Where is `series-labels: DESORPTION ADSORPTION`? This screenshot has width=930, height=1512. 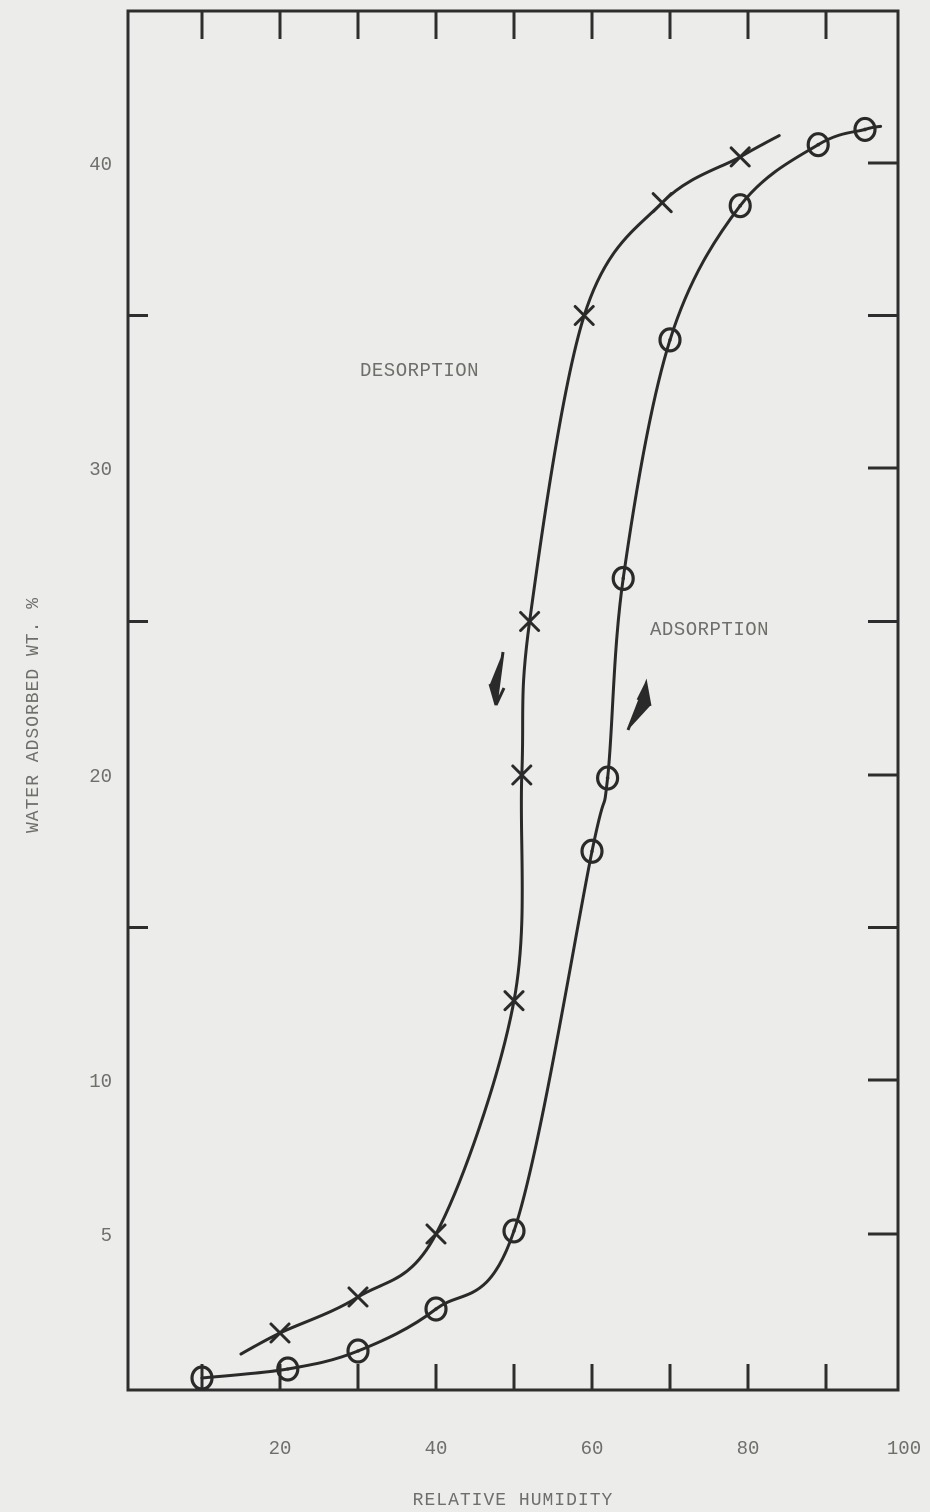
series-labels: DESORPTION ADSORPTION is located at coordinates (564, 500).